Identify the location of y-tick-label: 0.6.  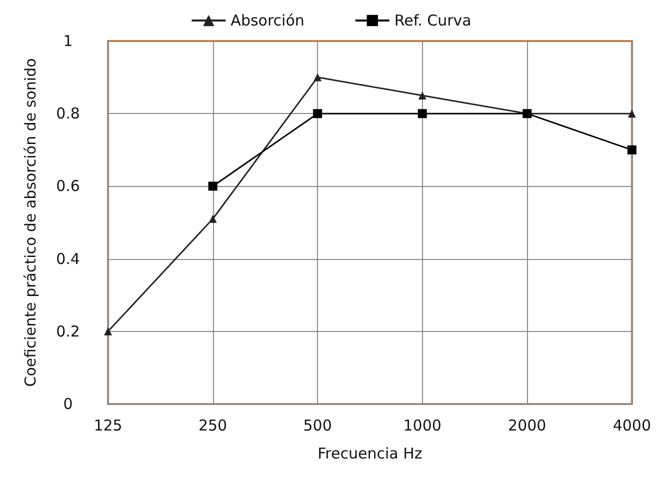
(68, 186).